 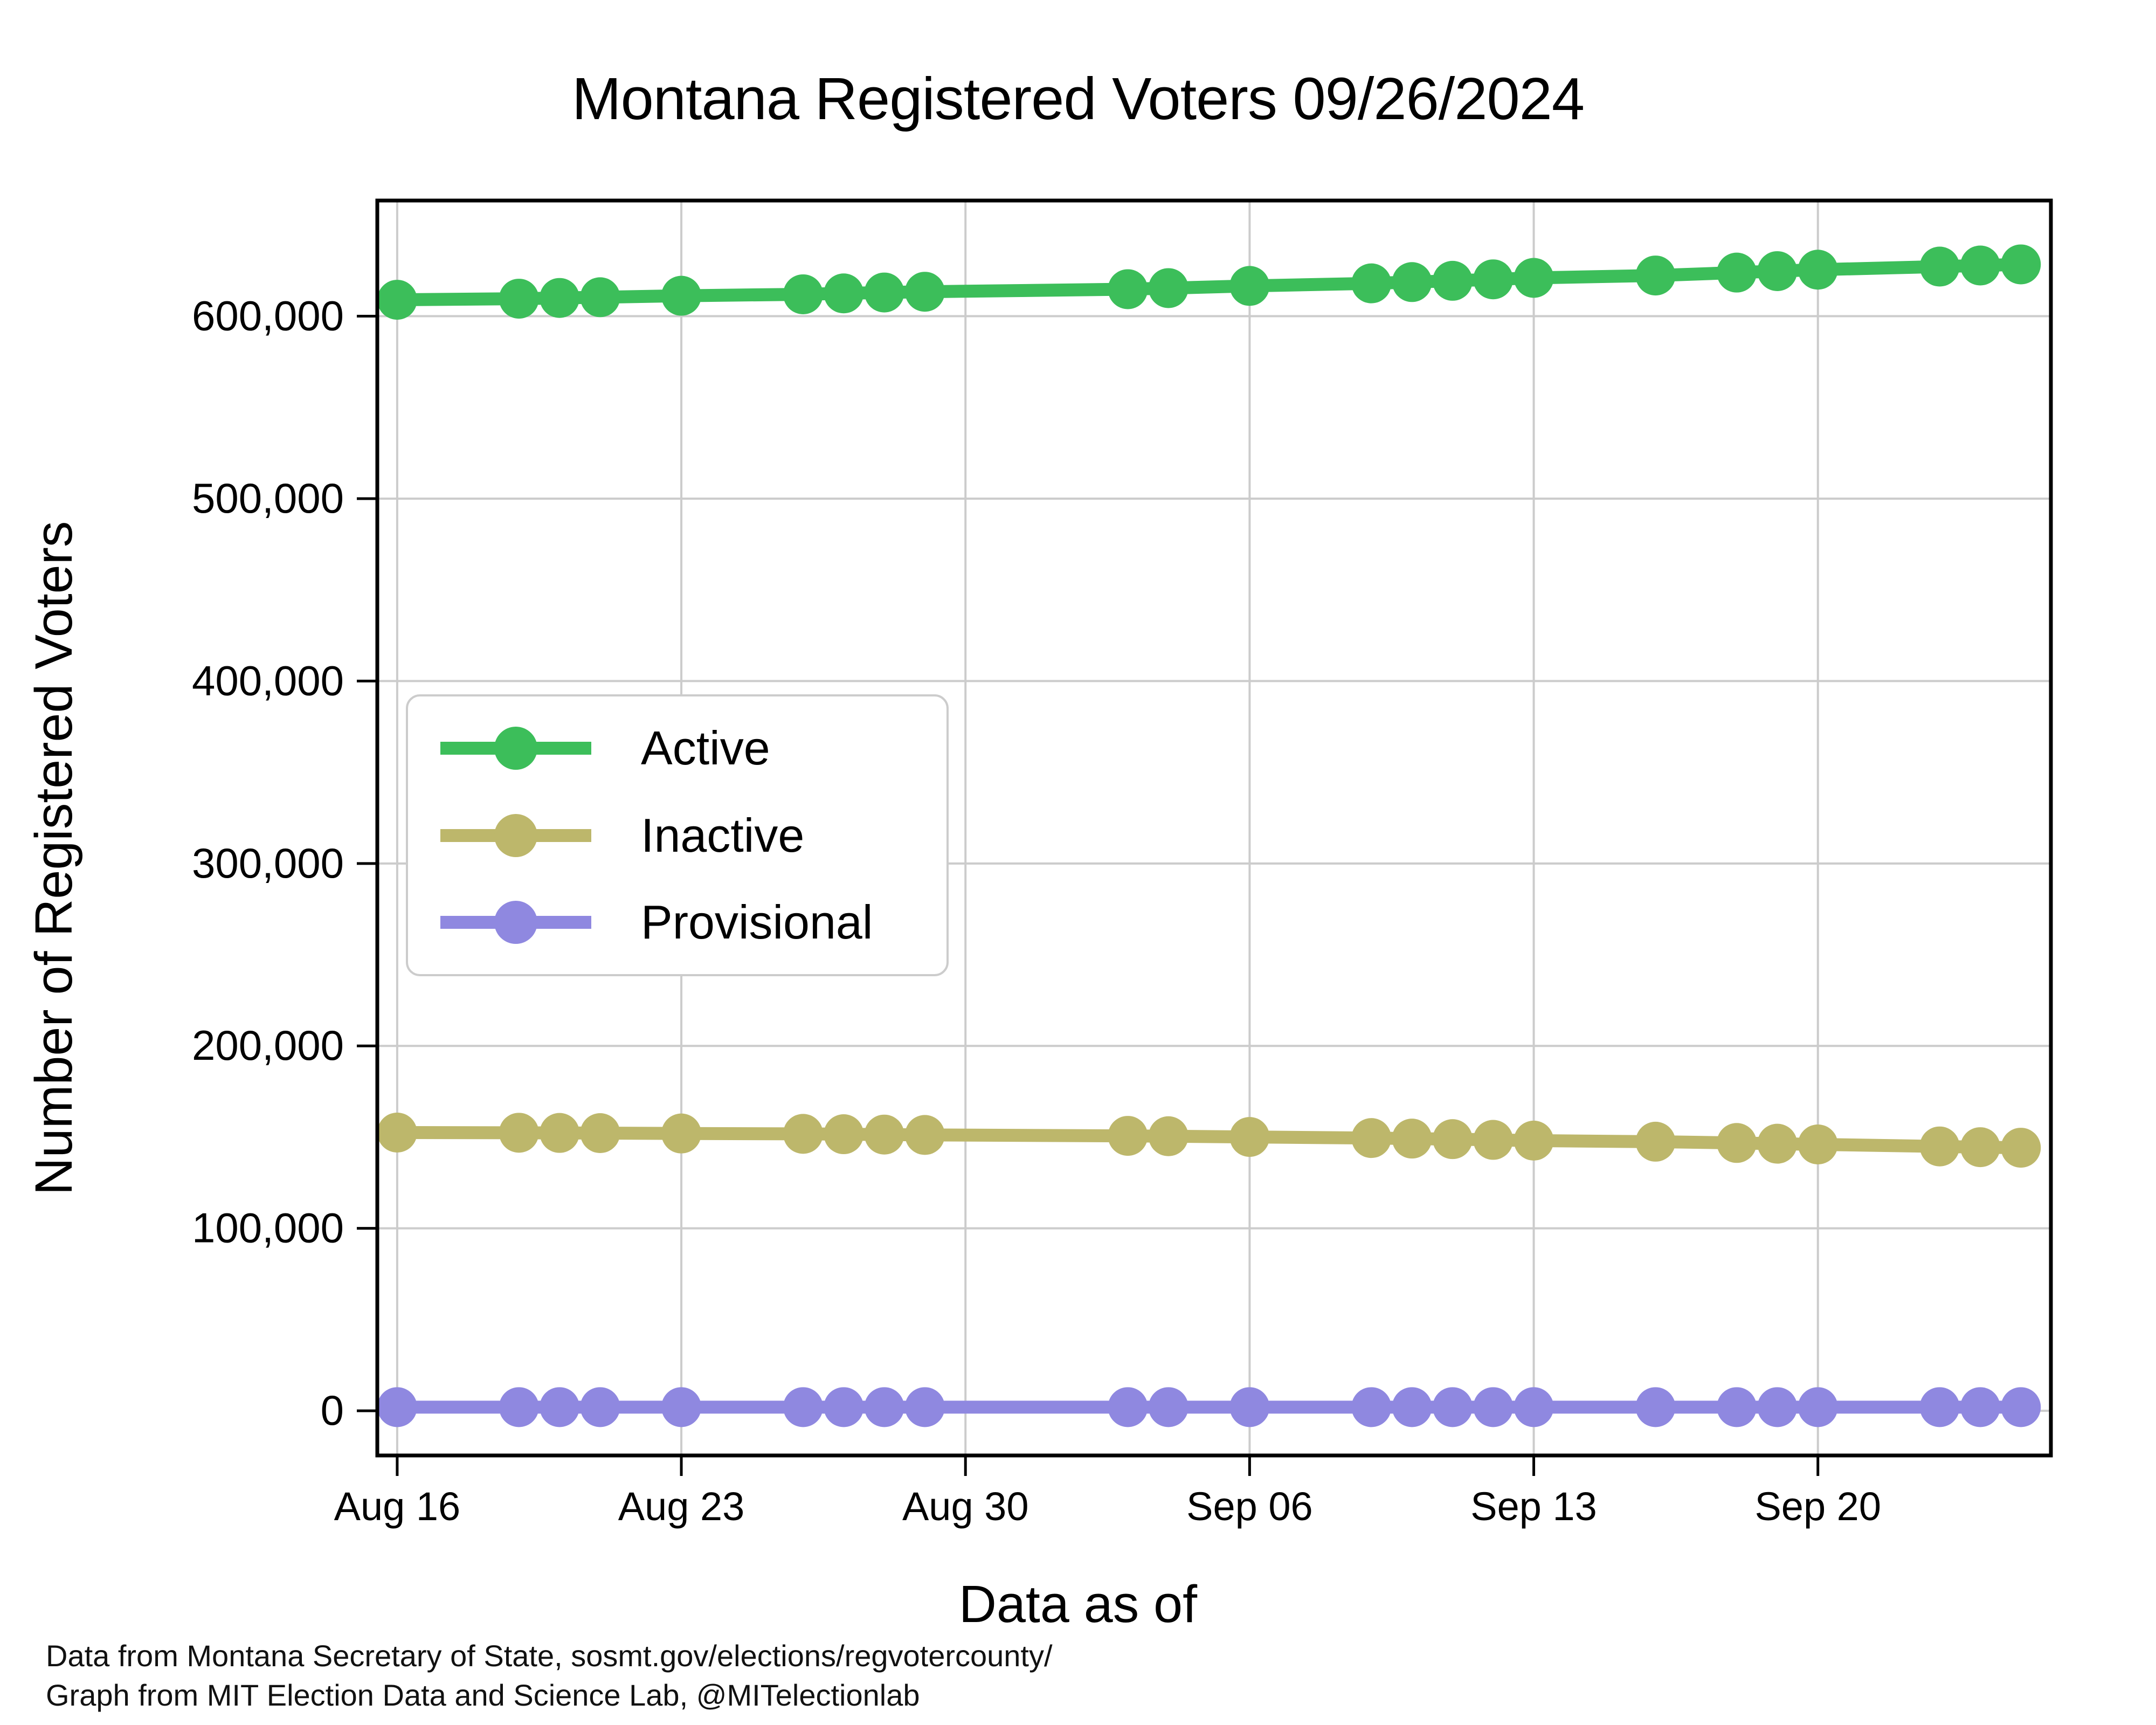 What do you see at coordinates (268, 1045) in the screenshot?
I see `y-tick-label: 200,000` at bounding box center [268, 1045].